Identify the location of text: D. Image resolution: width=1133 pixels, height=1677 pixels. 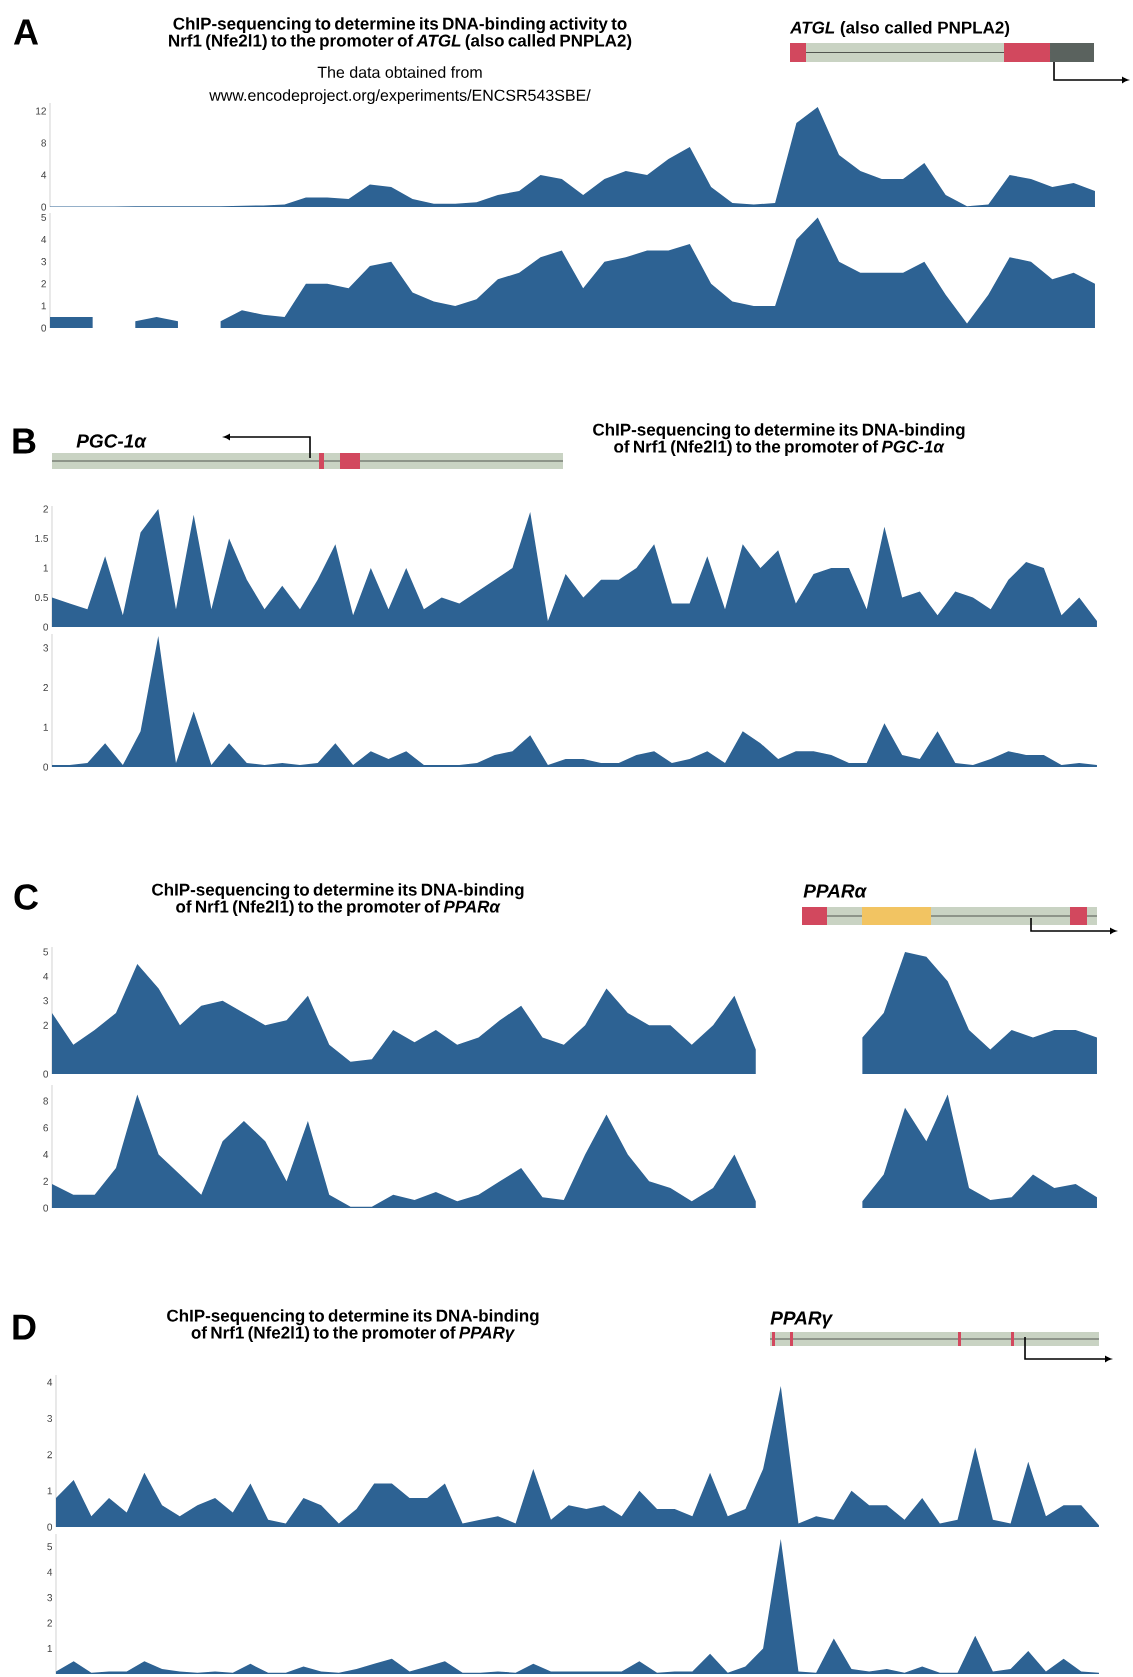
(24, 1327).